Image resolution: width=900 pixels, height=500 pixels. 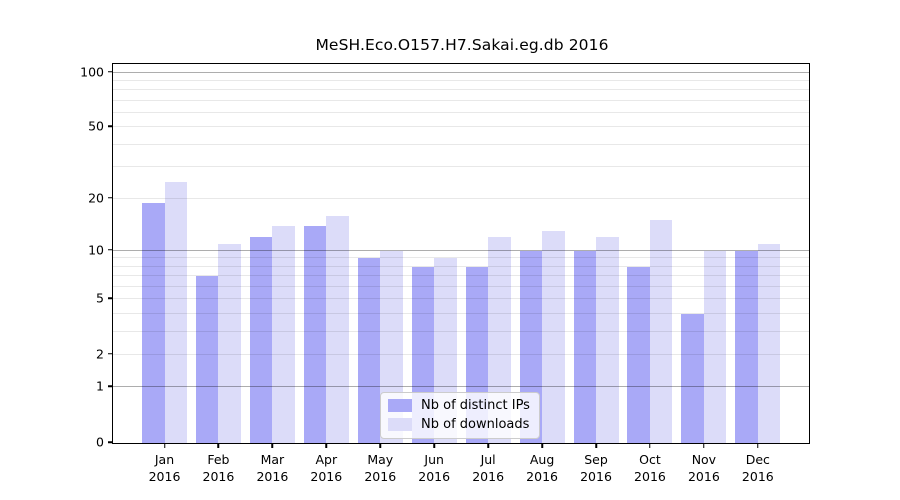 I want to click on legend-label-distinct-ips: Nb of distinct IPs, so click(x=475, y=405).